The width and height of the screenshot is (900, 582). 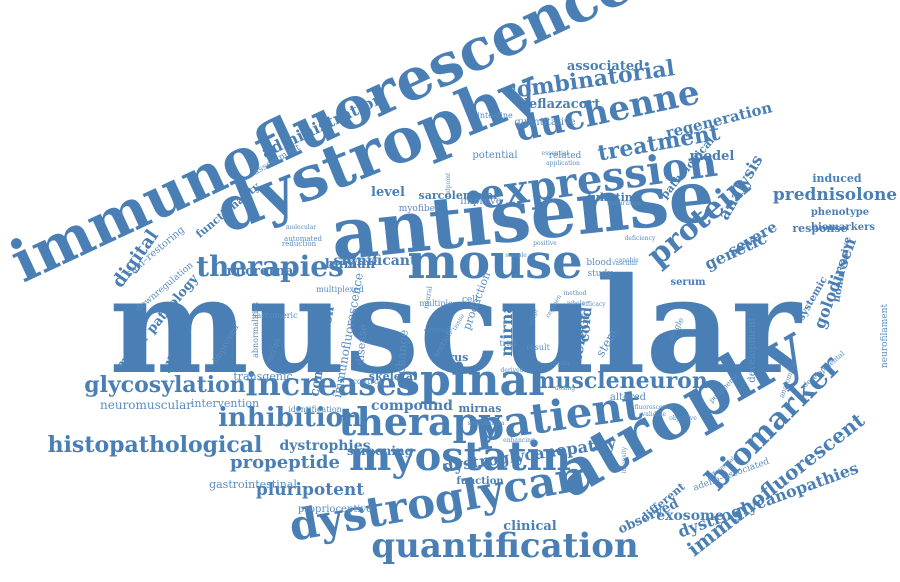 What do you see at coordinates (627, 260) in the screenshot?
I see `cloud-word-capable: capable` at bounding box center [627, 260].